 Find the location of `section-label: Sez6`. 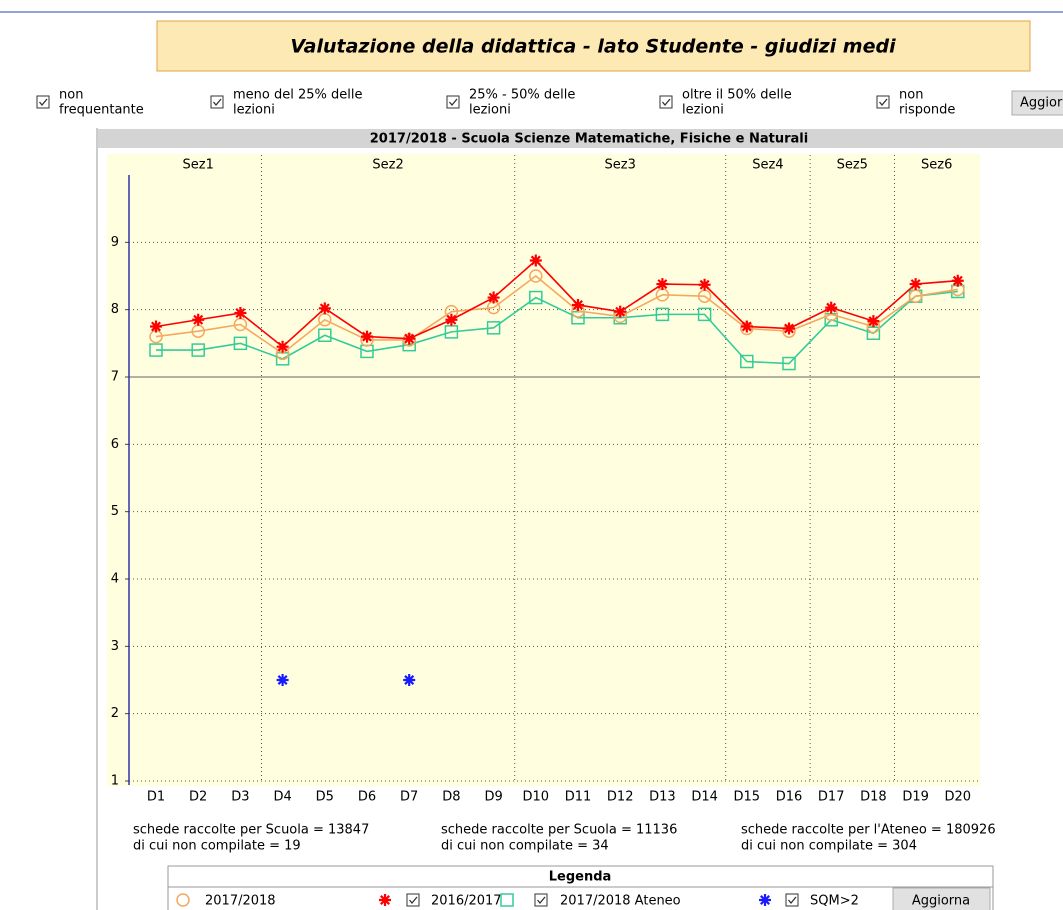

section-label: Sez6 is located at coordinates (936, 165).